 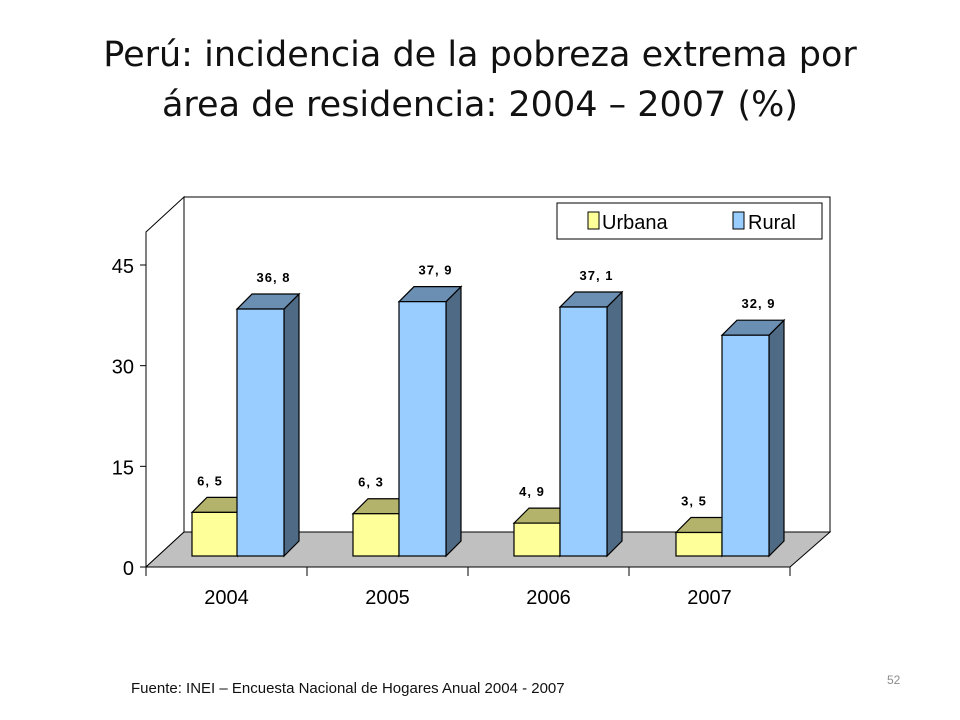 I want to click on legend: Urbana Rural, so click(x=689, y=221).